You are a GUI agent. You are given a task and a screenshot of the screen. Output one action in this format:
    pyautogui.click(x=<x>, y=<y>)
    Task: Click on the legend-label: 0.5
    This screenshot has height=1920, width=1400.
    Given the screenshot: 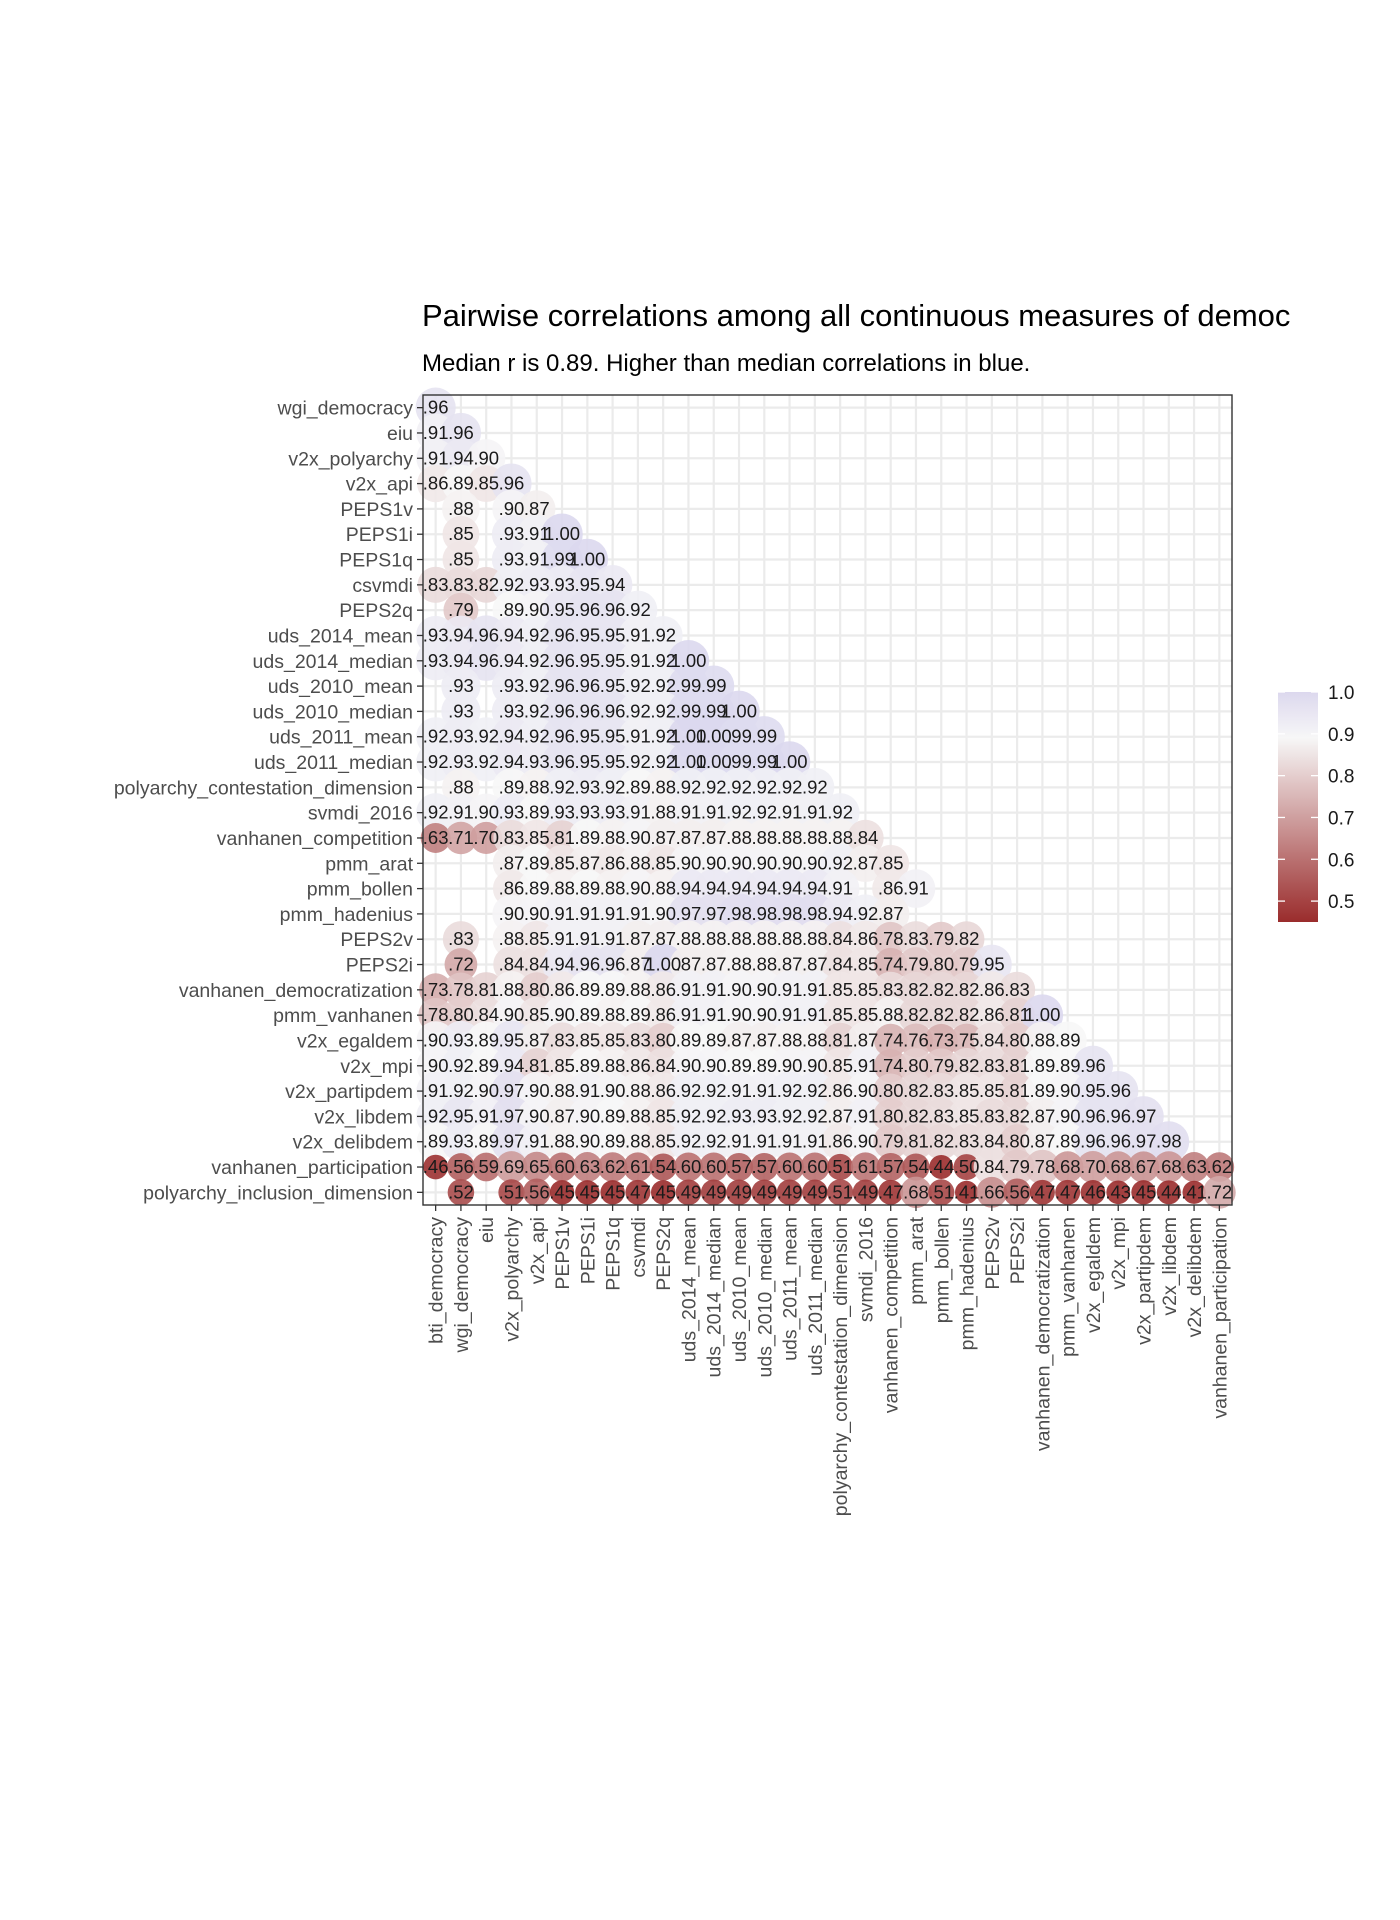 What is the action you would take?
    pyautogui.click(x=1341, y=902)
    